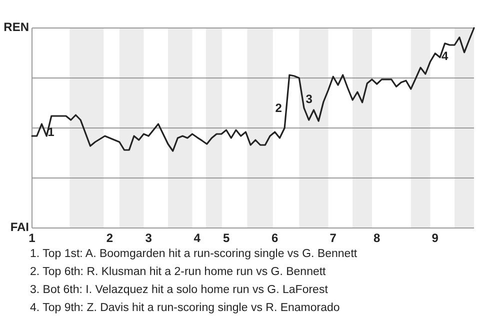  I want to click on x-tick-label: 8, so click(377, 238).